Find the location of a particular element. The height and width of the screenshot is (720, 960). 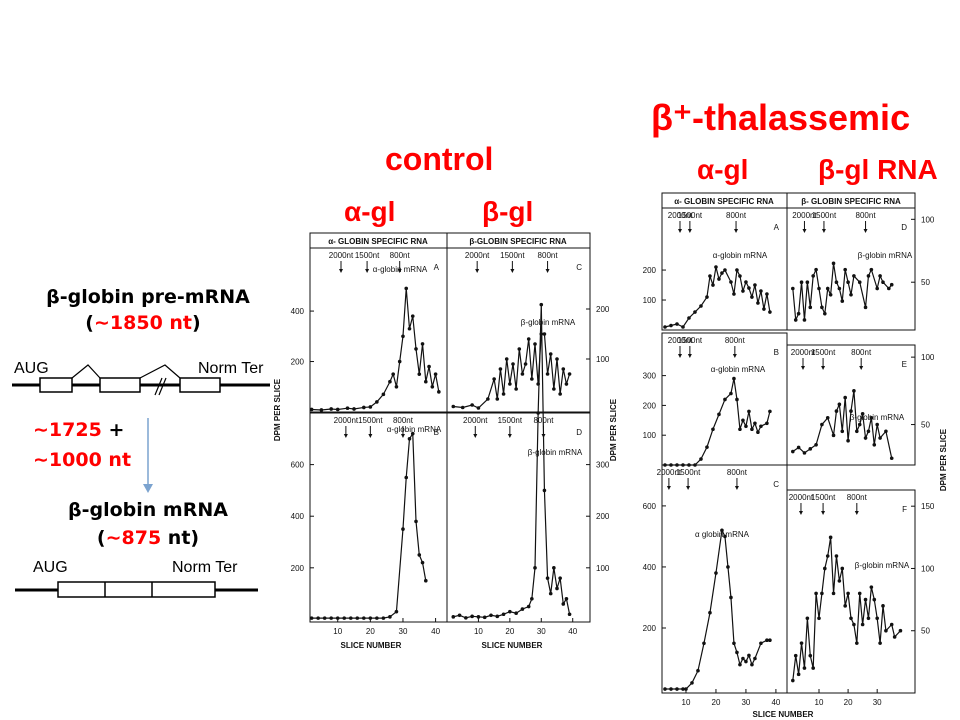

y-tick-label: 100 is located at coordinates (928, 219).